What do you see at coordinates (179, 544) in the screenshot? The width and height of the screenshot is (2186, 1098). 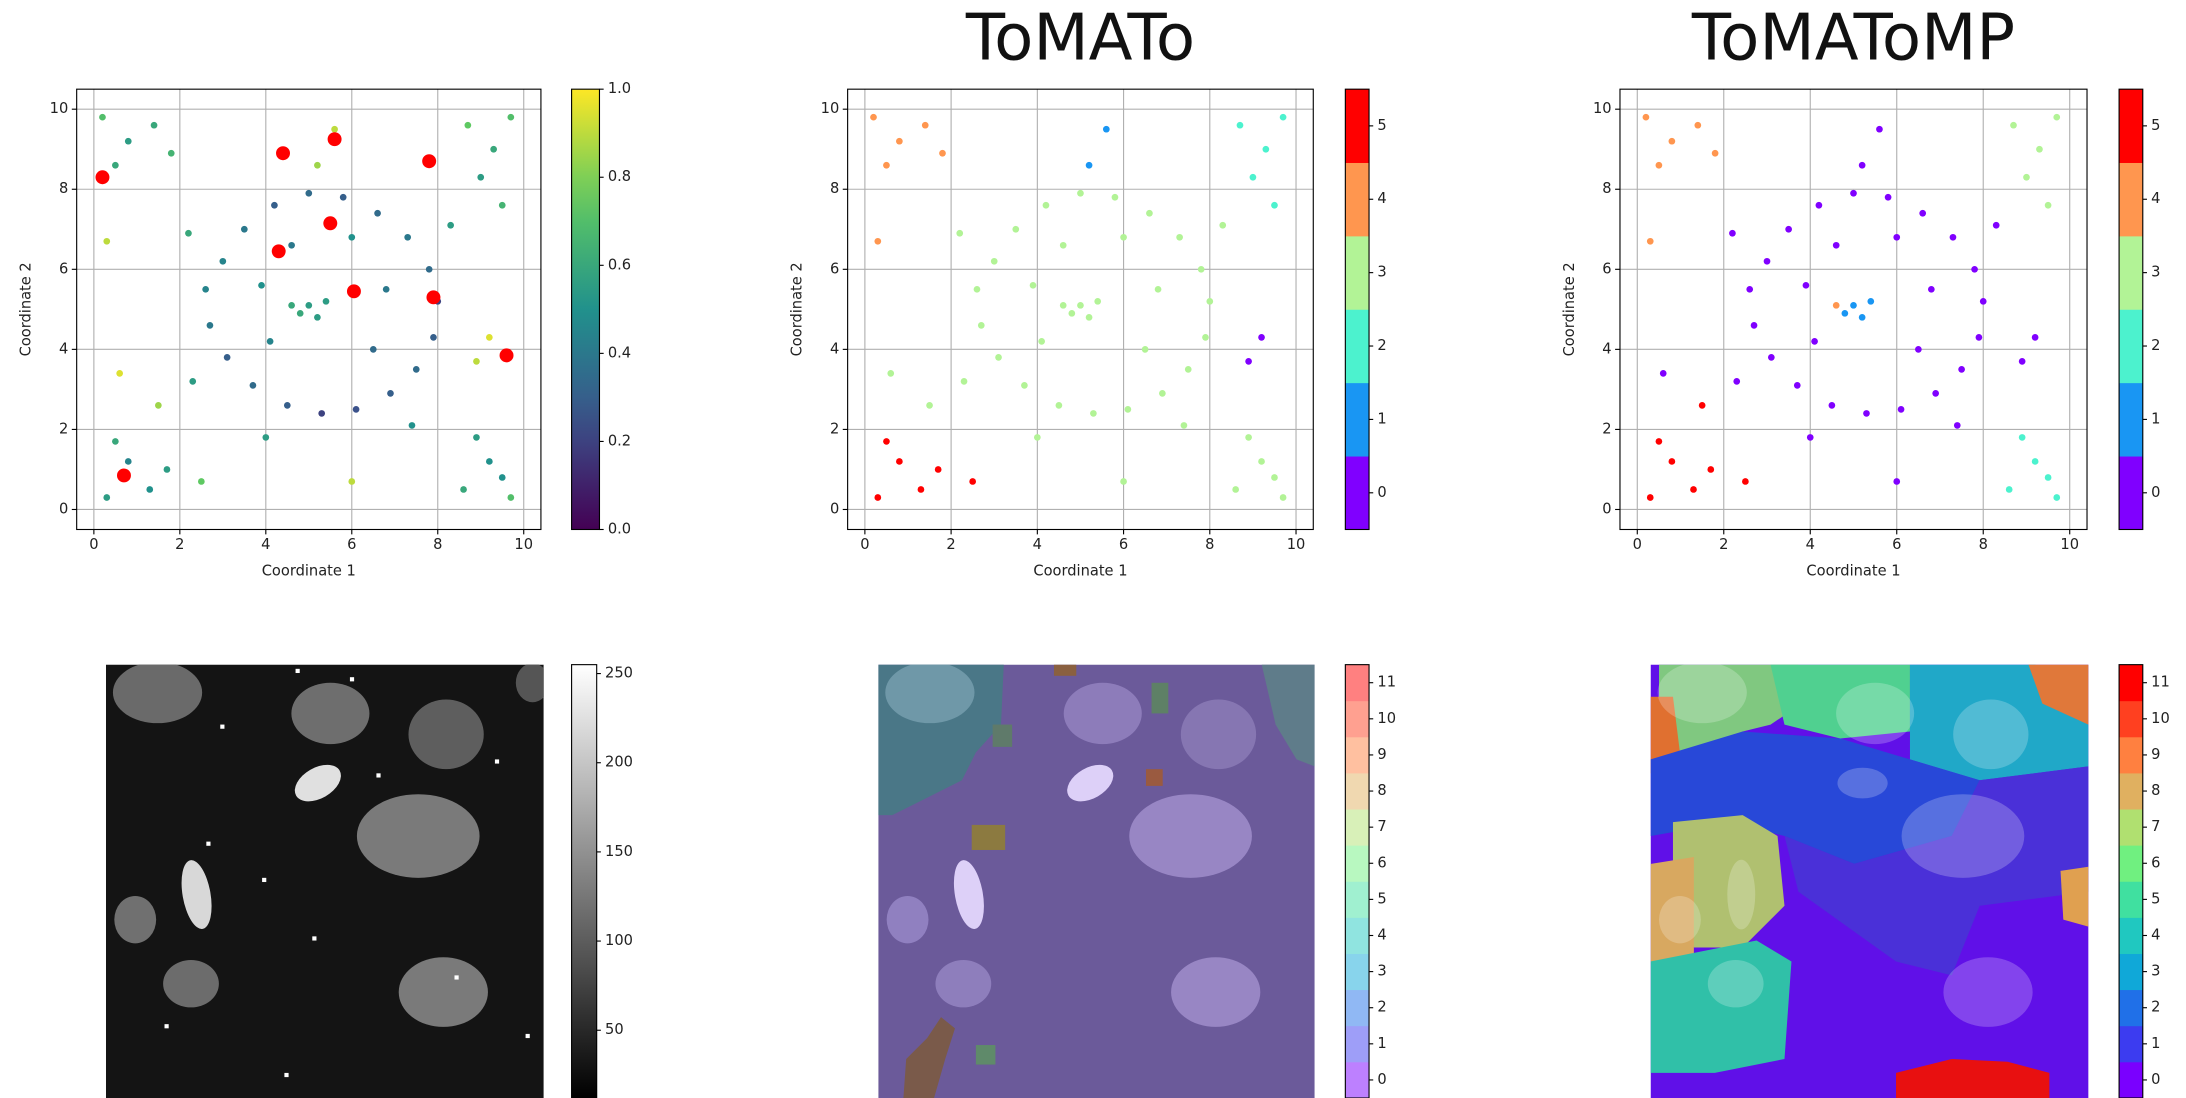 I see `x-tick-label: 2` at bounding box center [179, 544].